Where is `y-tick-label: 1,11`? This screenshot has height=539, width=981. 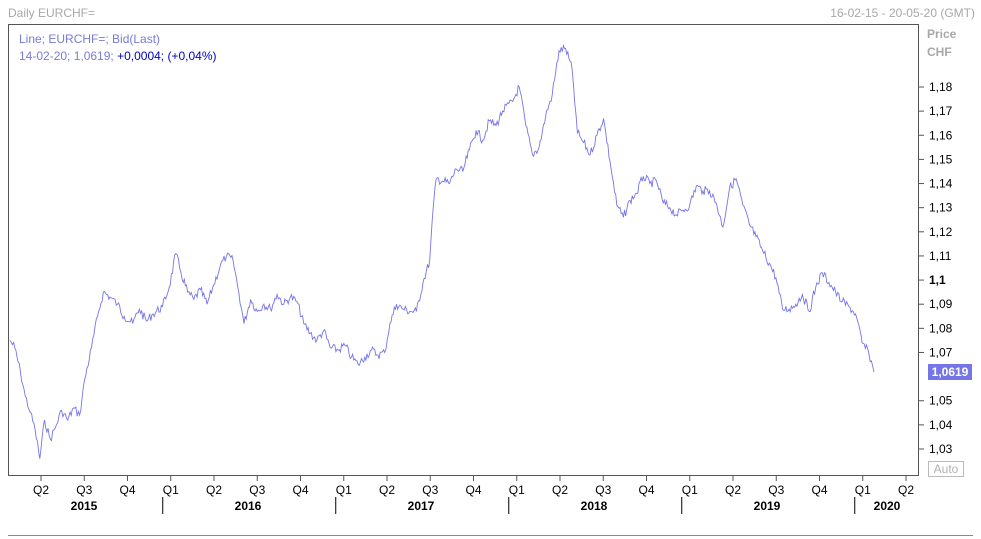 y-tick-label: 1,11 is located at coordinates (940, 256).